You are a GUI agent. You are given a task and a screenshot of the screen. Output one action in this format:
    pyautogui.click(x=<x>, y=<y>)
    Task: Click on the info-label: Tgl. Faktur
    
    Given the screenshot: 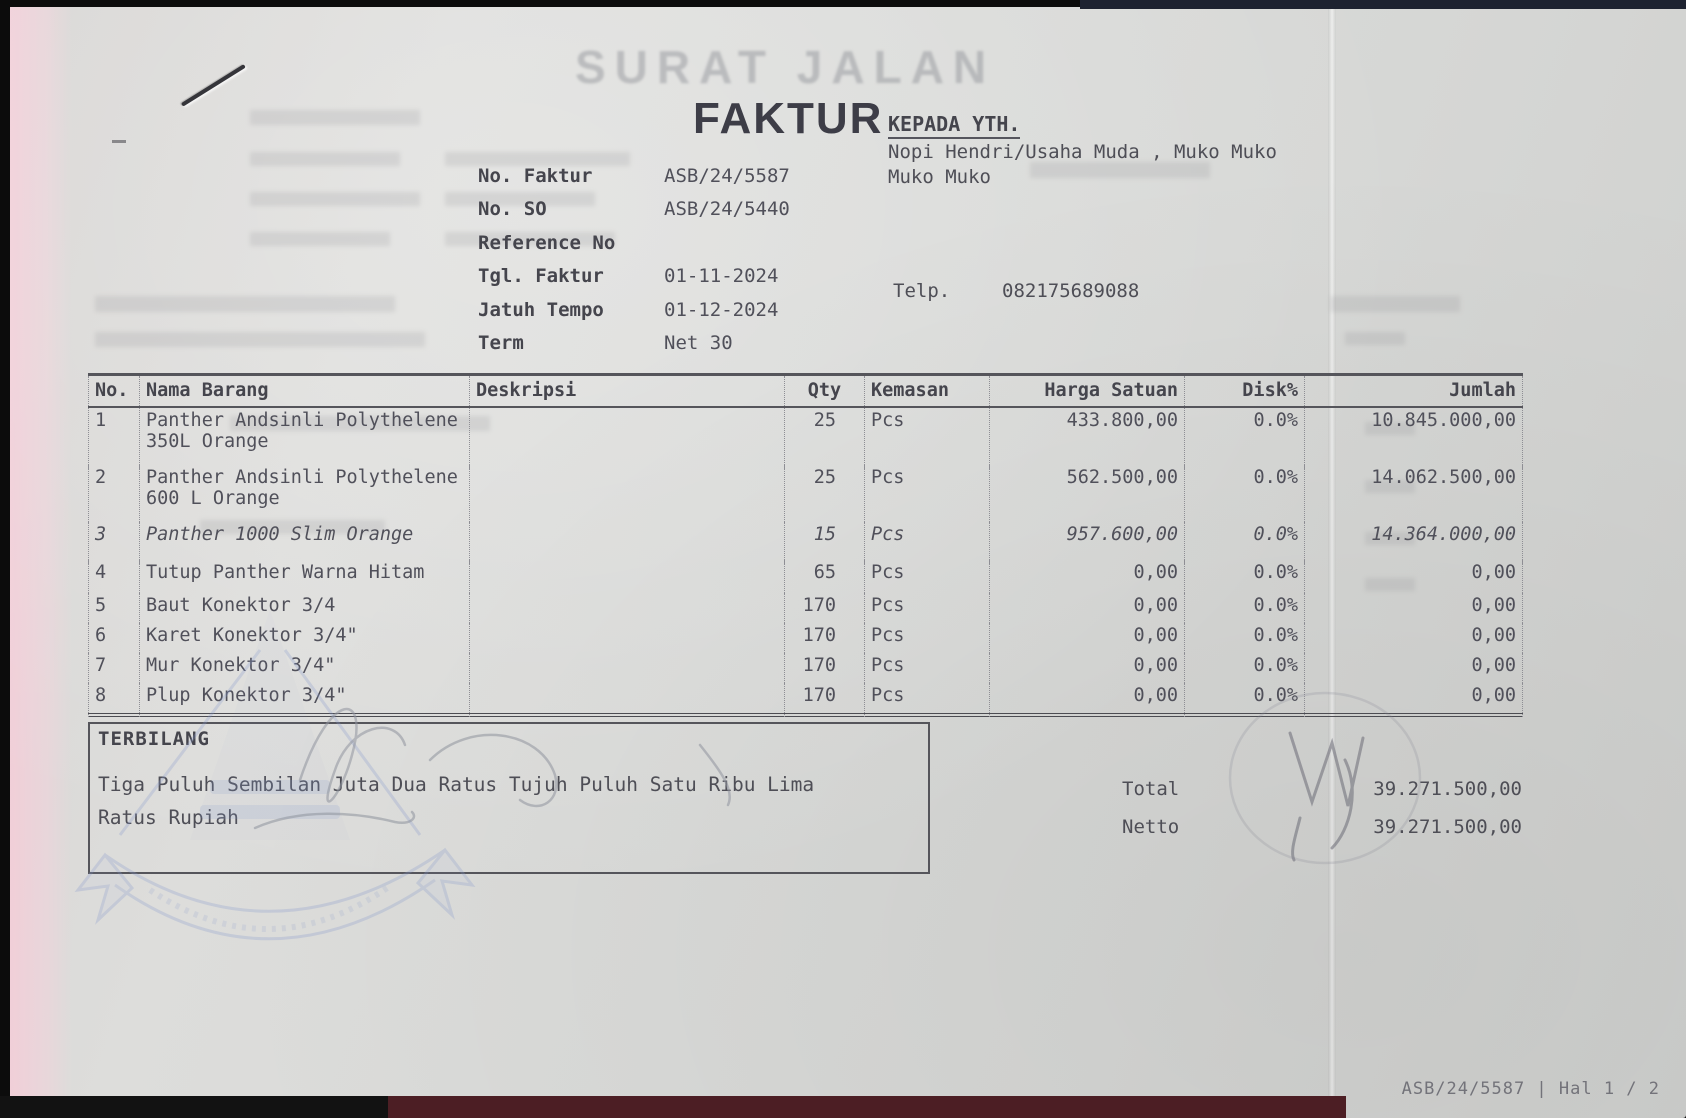 What is the action you would take?
    pyautogui.click(x=541, y=276)
    